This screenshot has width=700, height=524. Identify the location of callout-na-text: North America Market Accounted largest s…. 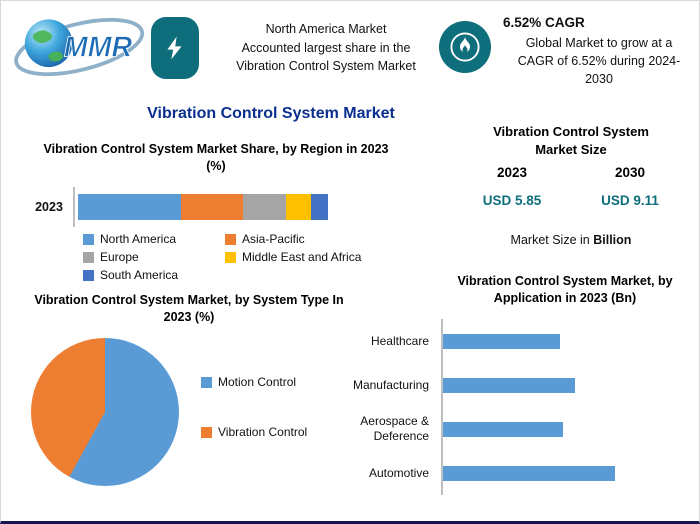
(326, 47).